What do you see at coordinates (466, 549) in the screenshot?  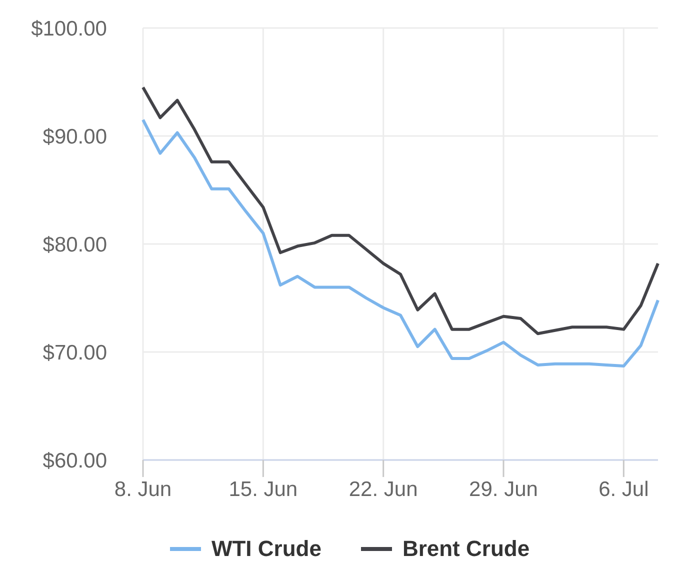 I see `legend-label: Brent Crude` at bounding box center [466, 549].